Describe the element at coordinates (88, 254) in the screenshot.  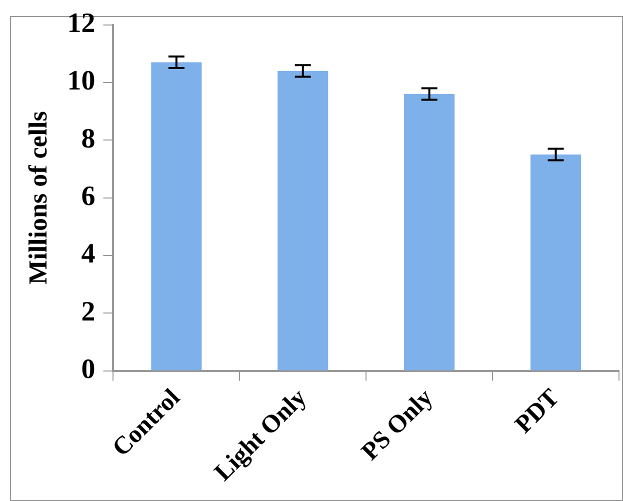
I see `y-tick-label: 4` at that location.